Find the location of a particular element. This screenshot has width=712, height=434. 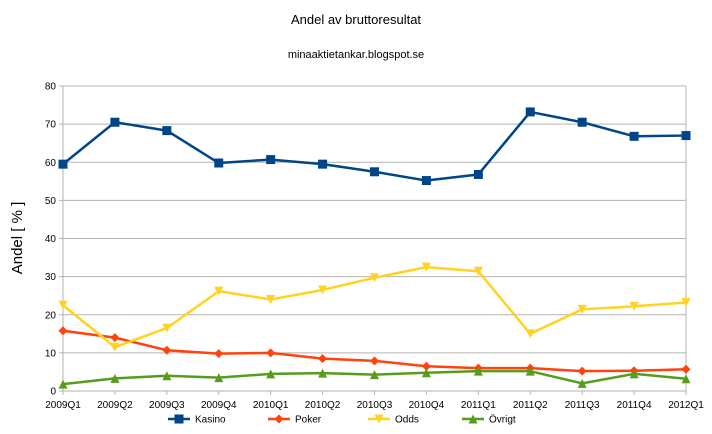

legend-item: Kasino is located at coordinates (197, 420).